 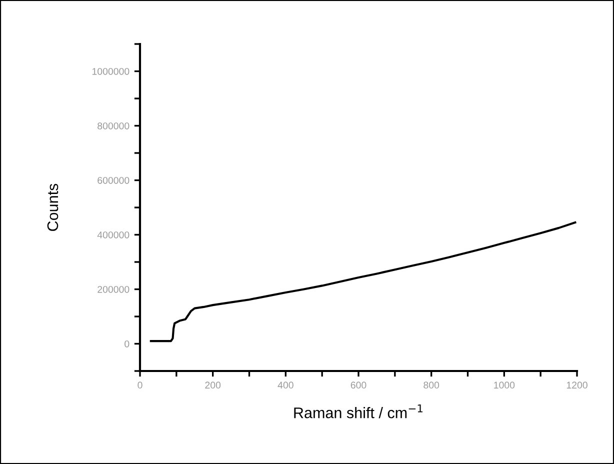 What do you see at coordinates (432, 385) in the screenshot?
I see `x-tick-label: 800` at bounding box center [432, 385].